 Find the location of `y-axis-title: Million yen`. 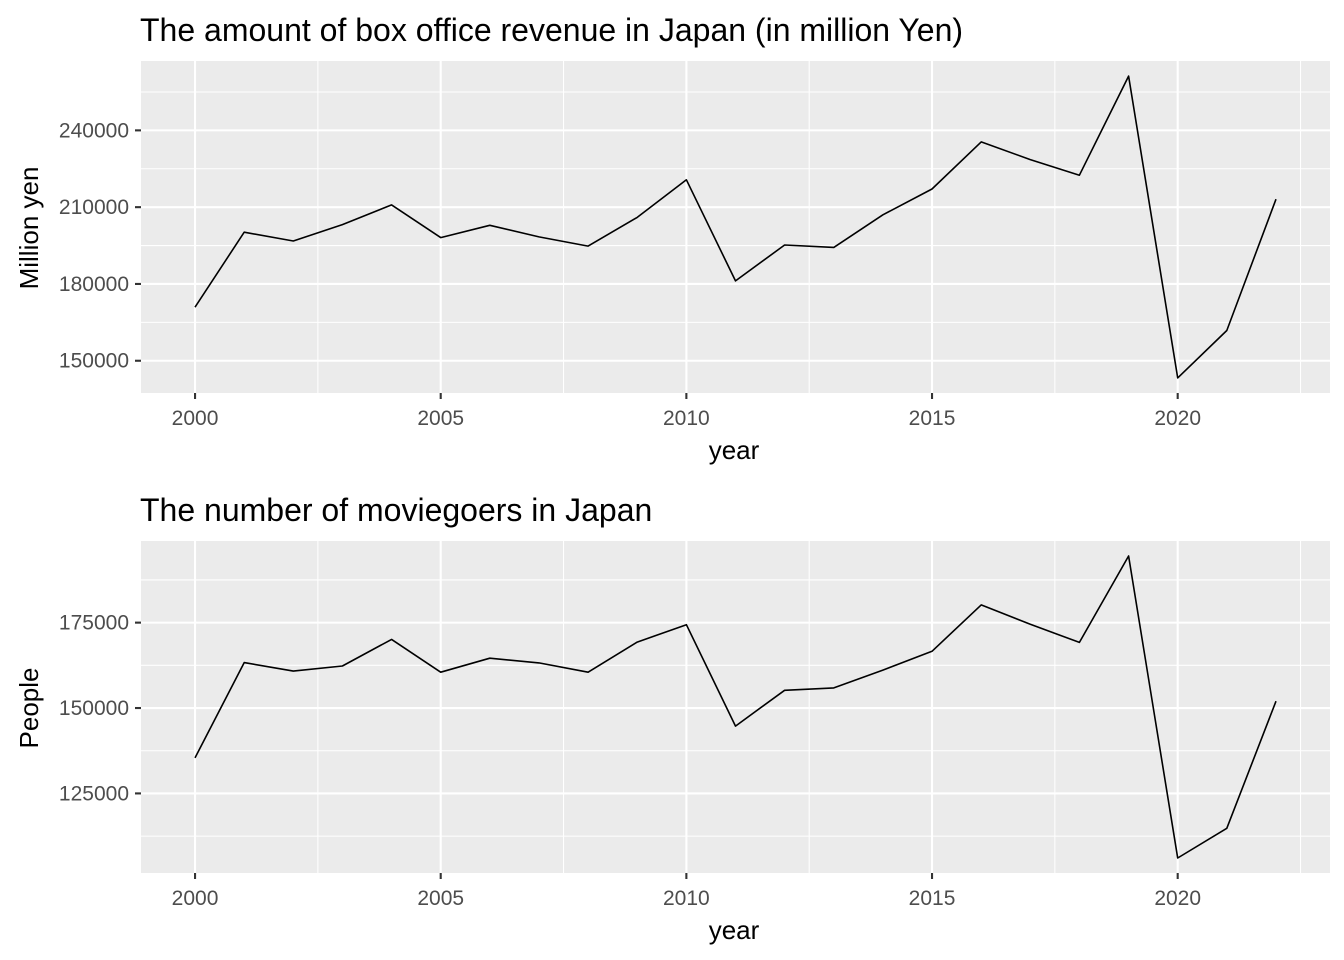

y-axis-title: Million yen is located at coordinates (29, 228).